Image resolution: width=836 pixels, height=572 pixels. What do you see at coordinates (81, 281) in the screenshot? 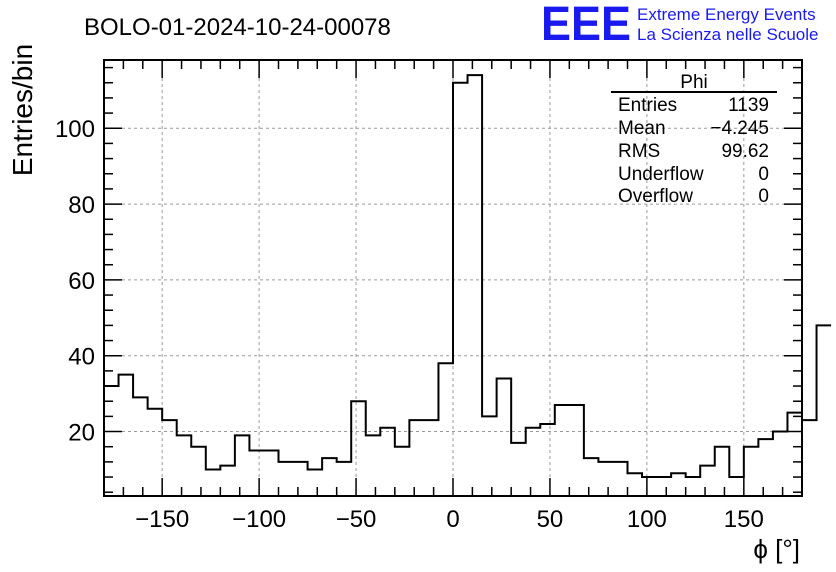
I see `y-tick-label: 60` at bounding box center [81, 281].